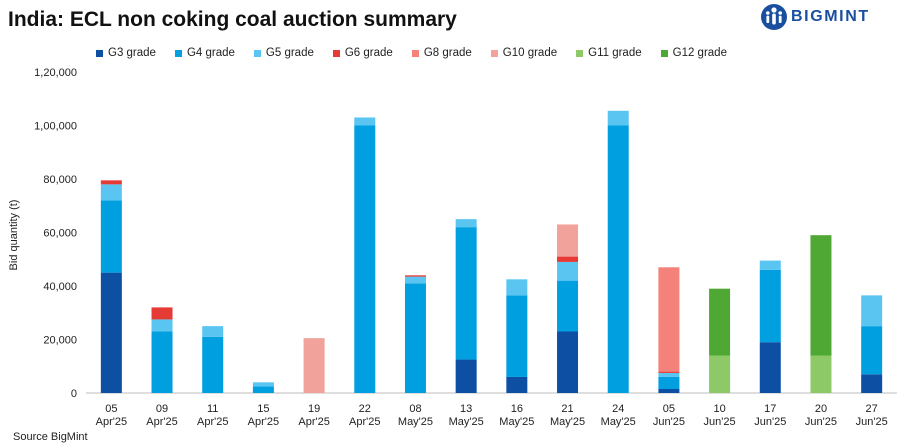 The width and height of the screenshot is (907, 448). I want to click on legend-label: G12 grade, so click(699, 53).